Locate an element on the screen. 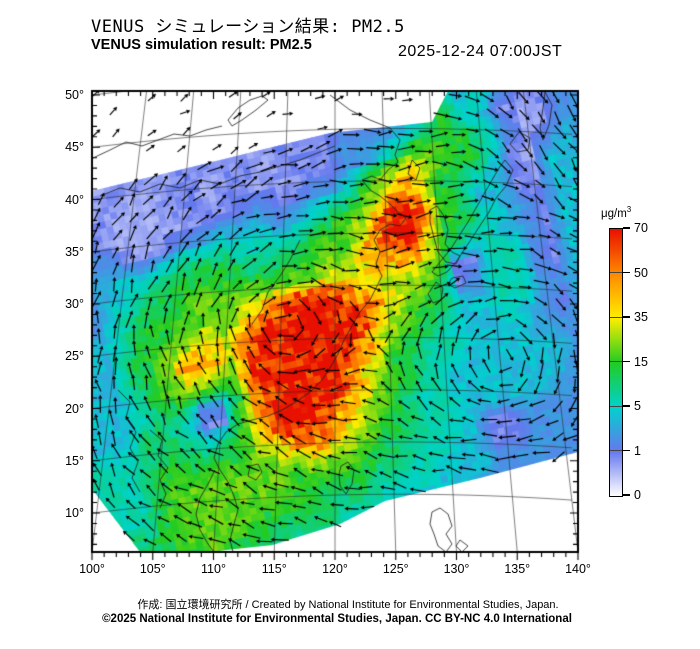 Image resolution: width=700 pixels, height=649 pixels. lat-tick-label: 50° is located at coordinates (74, 95).